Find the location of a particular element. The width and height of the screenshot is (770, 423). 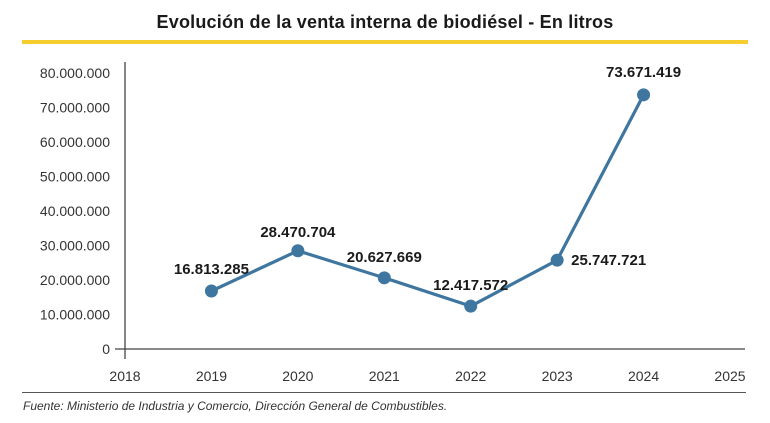

x-axis-ticks: 2018 2019 2020 2021 2022 2023 2024 2025 is located at coordinates (427, 376).